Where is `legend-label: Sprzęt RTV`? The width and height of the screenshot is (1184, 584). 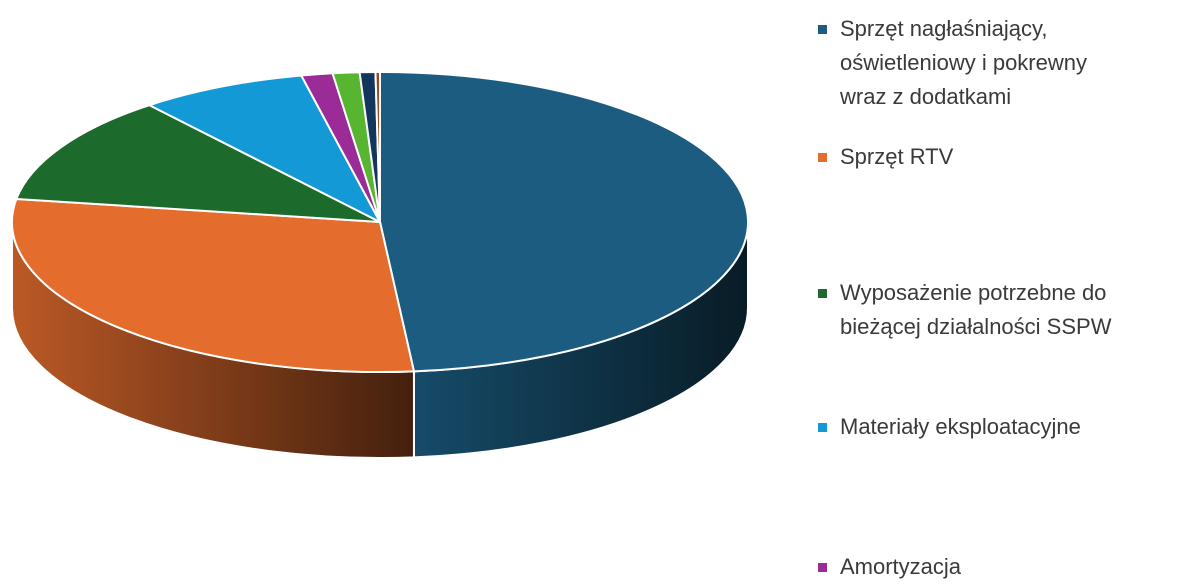
legend-label: Sprzęt RTV is located at coordinates (897, 156).